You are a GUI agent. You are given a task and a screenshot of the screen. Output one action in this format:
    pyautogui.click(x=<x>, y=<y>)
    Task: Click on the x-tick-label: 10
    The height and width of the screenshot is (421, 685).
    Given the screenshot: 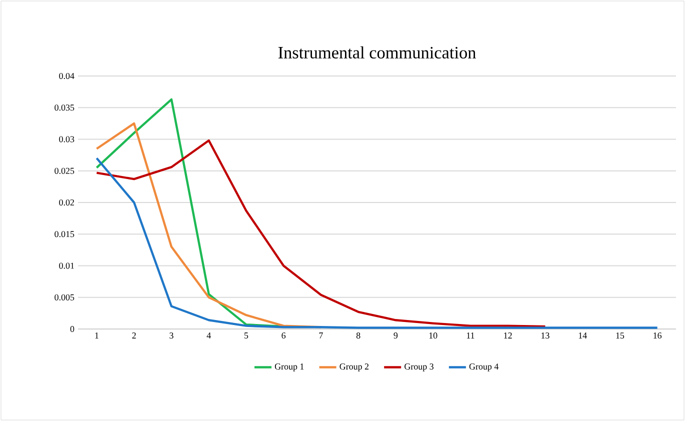 What is the action you would take?
    pyautogui.click(x=433, y=335)
    